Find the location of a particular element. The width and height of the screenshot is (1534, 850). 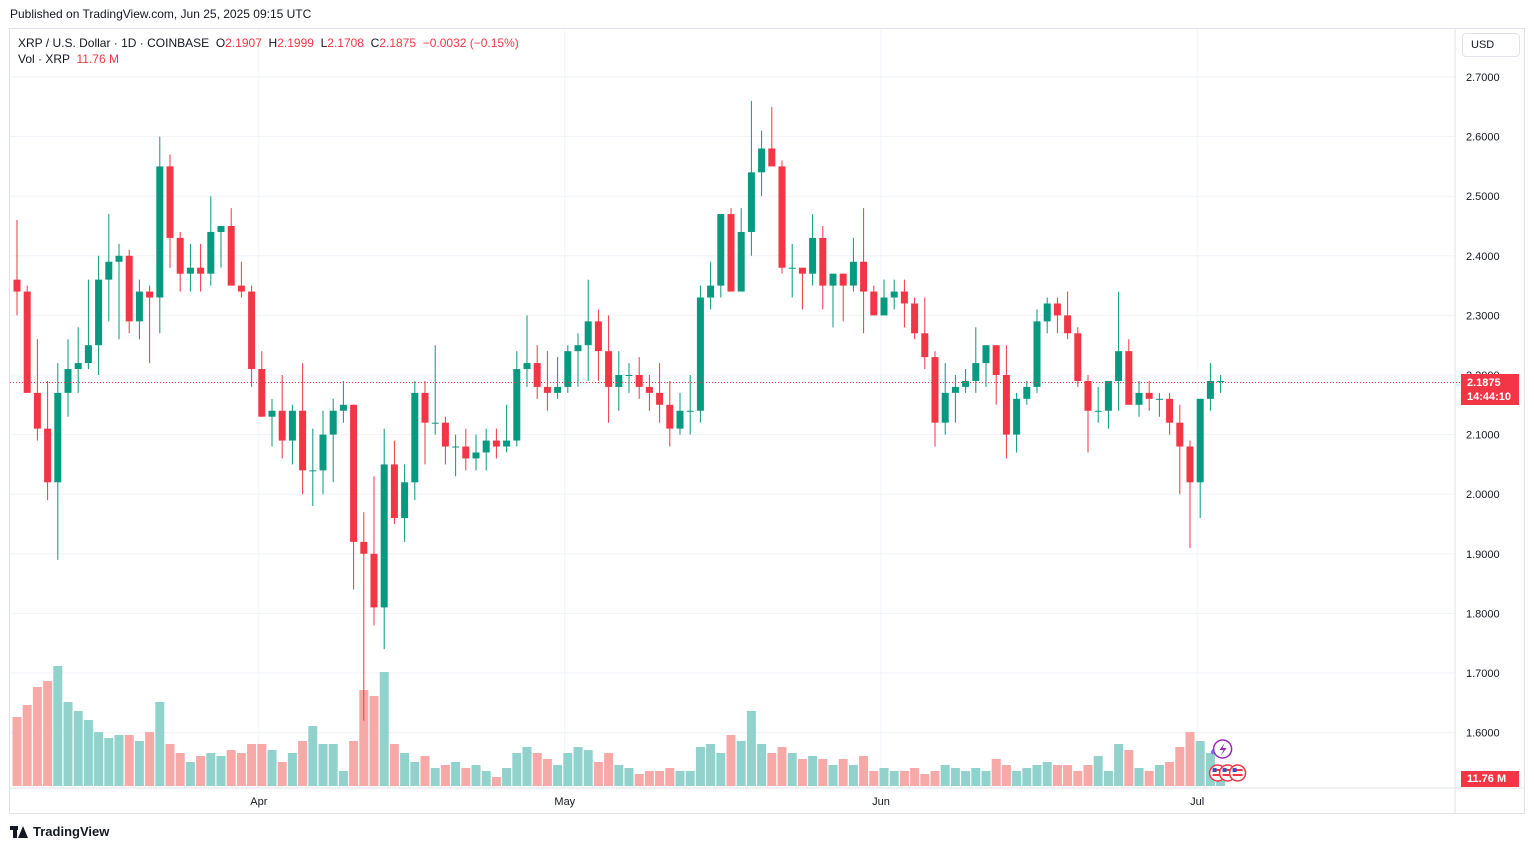

legend-close-label: C is located at coordinates (375, 43).